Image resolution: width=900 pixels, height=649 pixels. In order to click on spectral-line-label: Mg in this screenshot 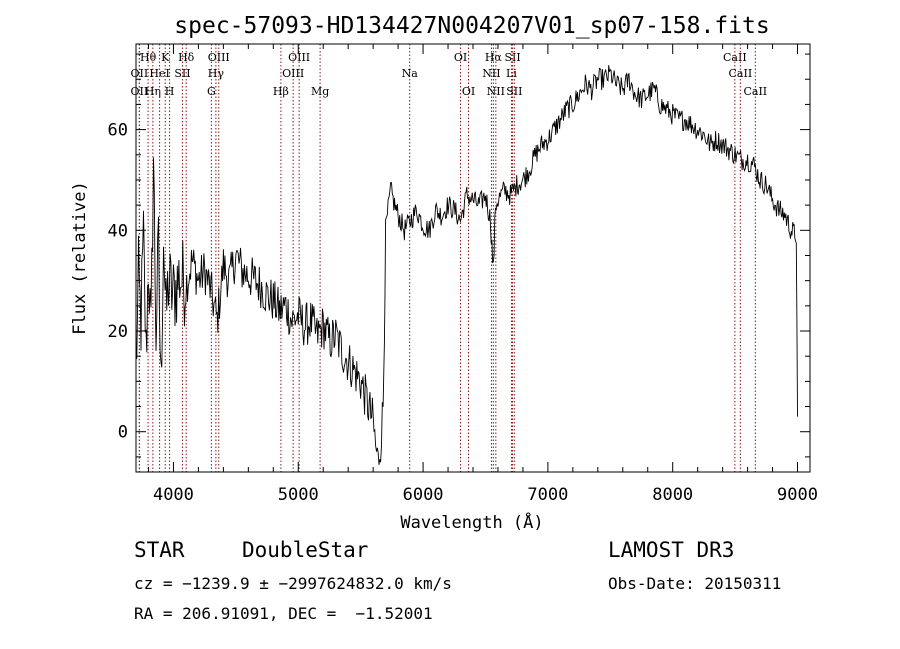, I will do `click(320, 91)`.